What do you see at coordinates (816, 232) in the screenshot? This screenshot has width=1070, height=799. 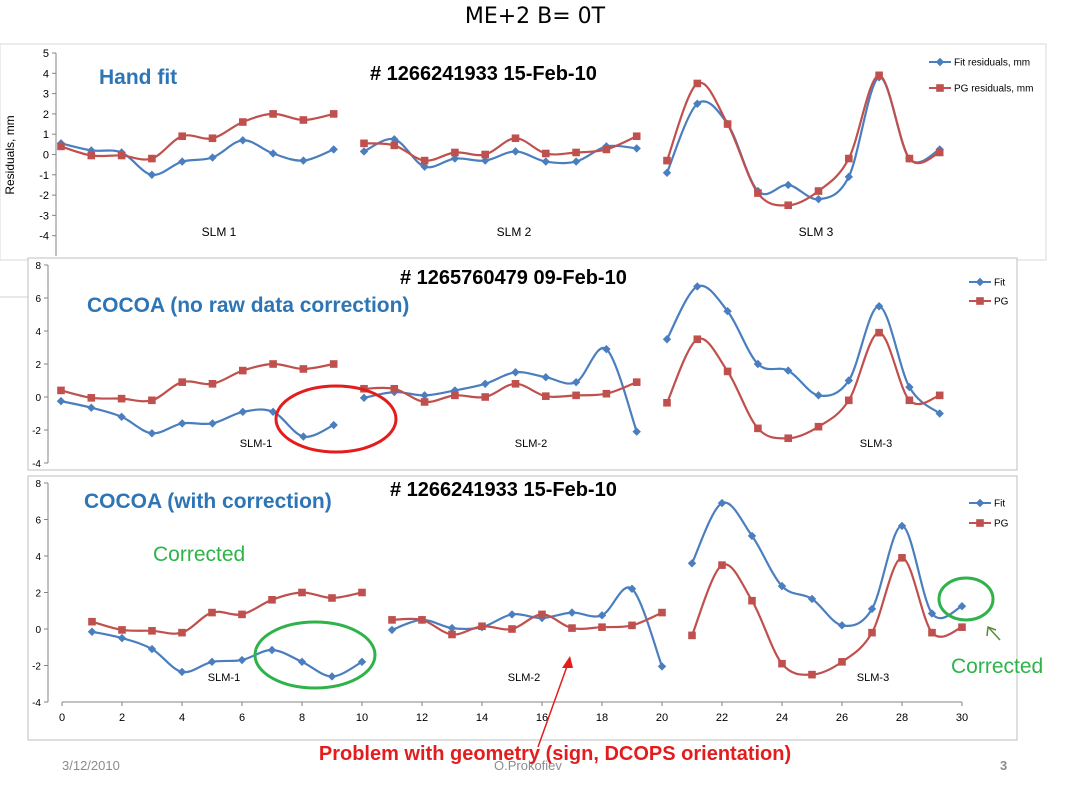 I see `group-label: SLM 3` at bounding box center [816, 232].